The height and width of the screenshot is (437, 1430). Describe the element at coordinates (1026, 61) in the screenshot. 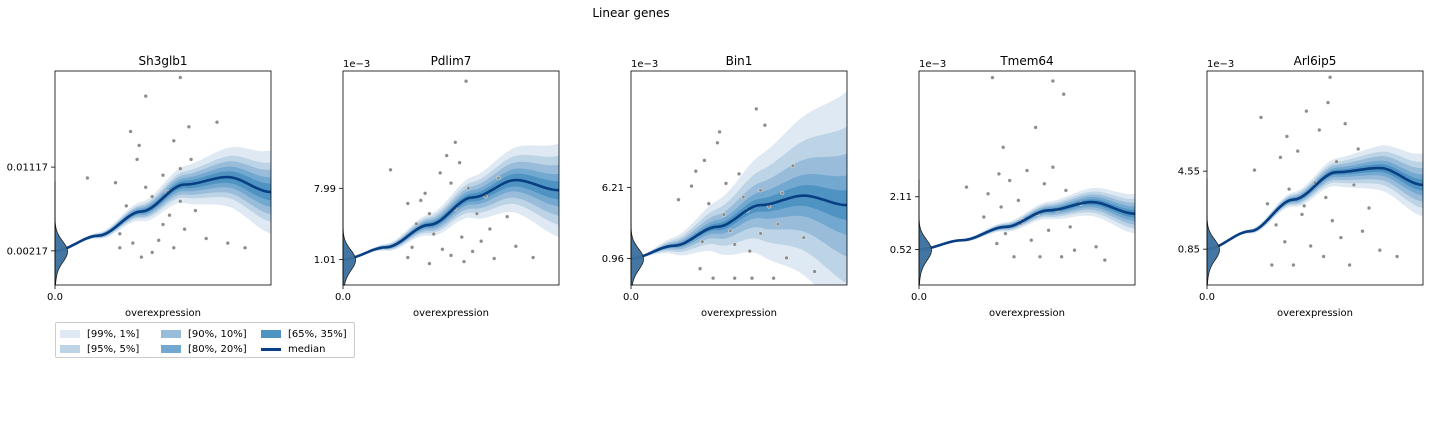

I see `subplot-title: Tmem64` at that location.